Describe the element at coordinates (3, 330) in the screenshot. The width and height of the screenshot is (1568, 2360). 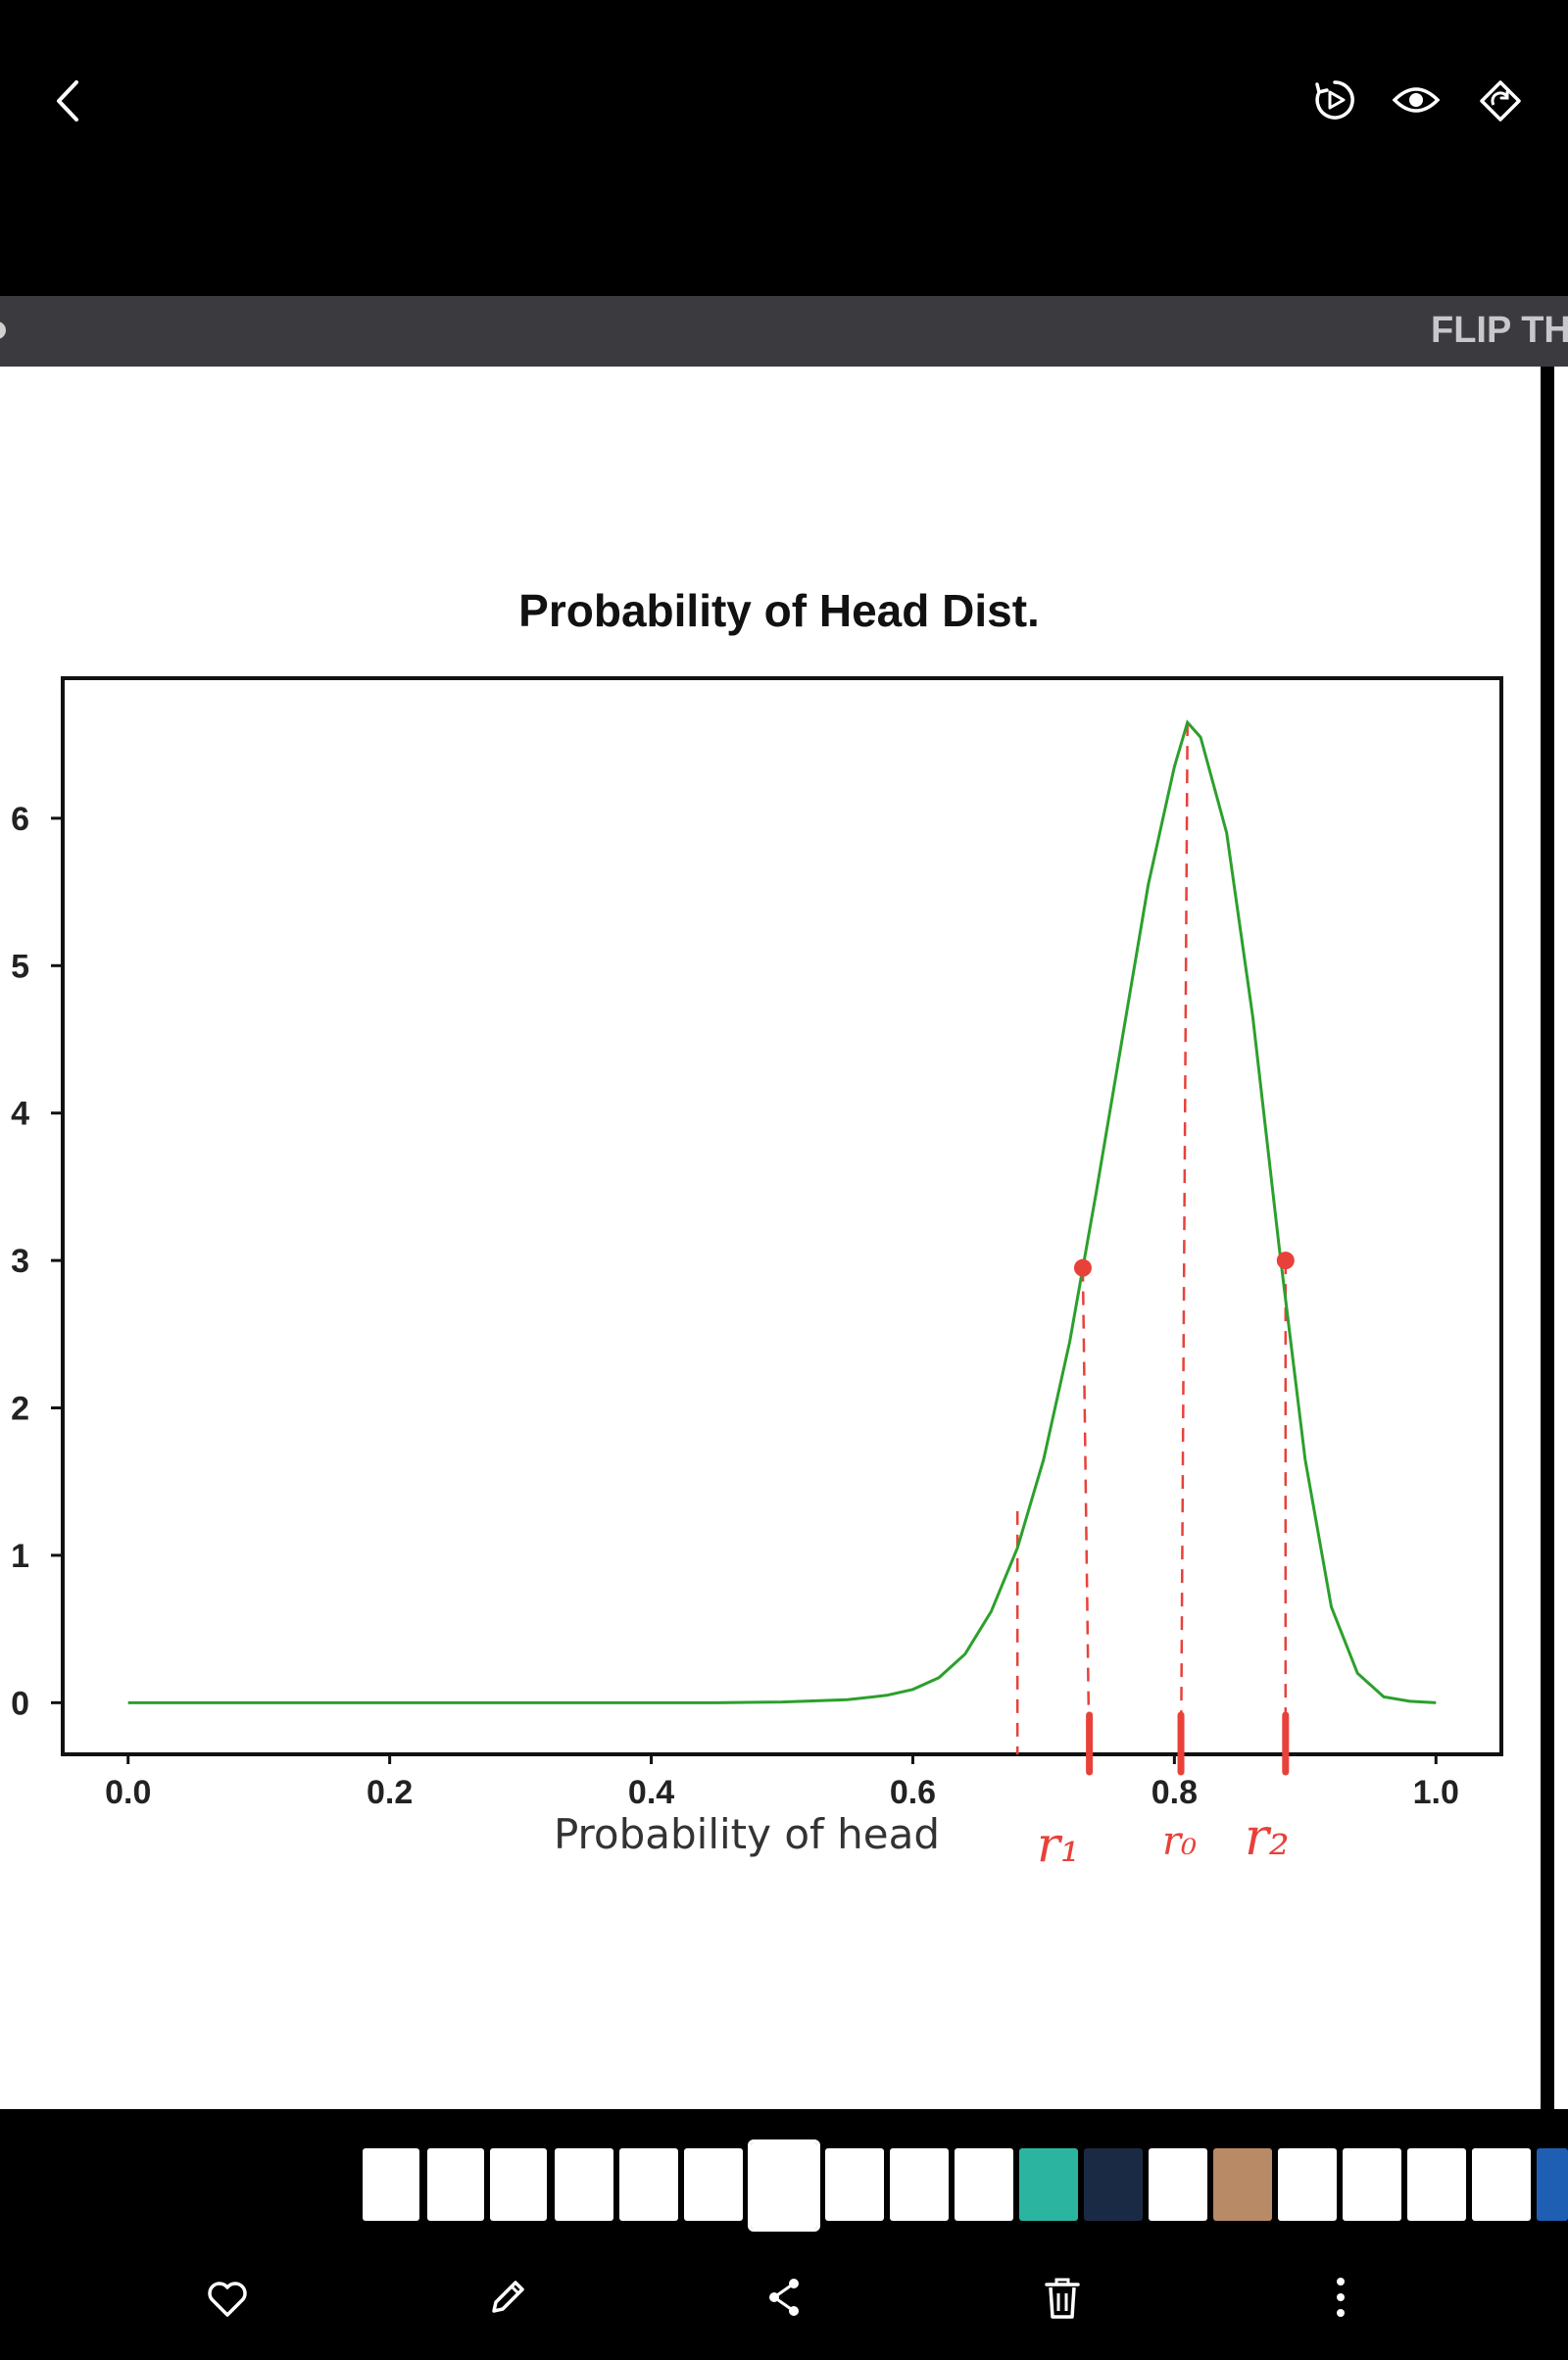
I see `banner-dot` at that location.